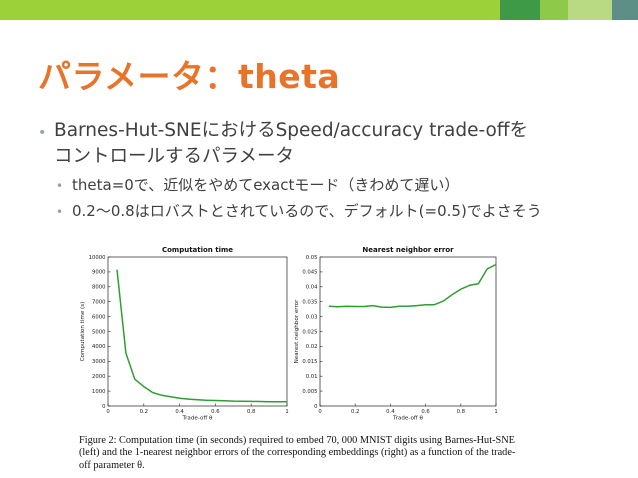 The image size is (638, 478). I want to click on chart-title: Computation time, so click(197, 250).